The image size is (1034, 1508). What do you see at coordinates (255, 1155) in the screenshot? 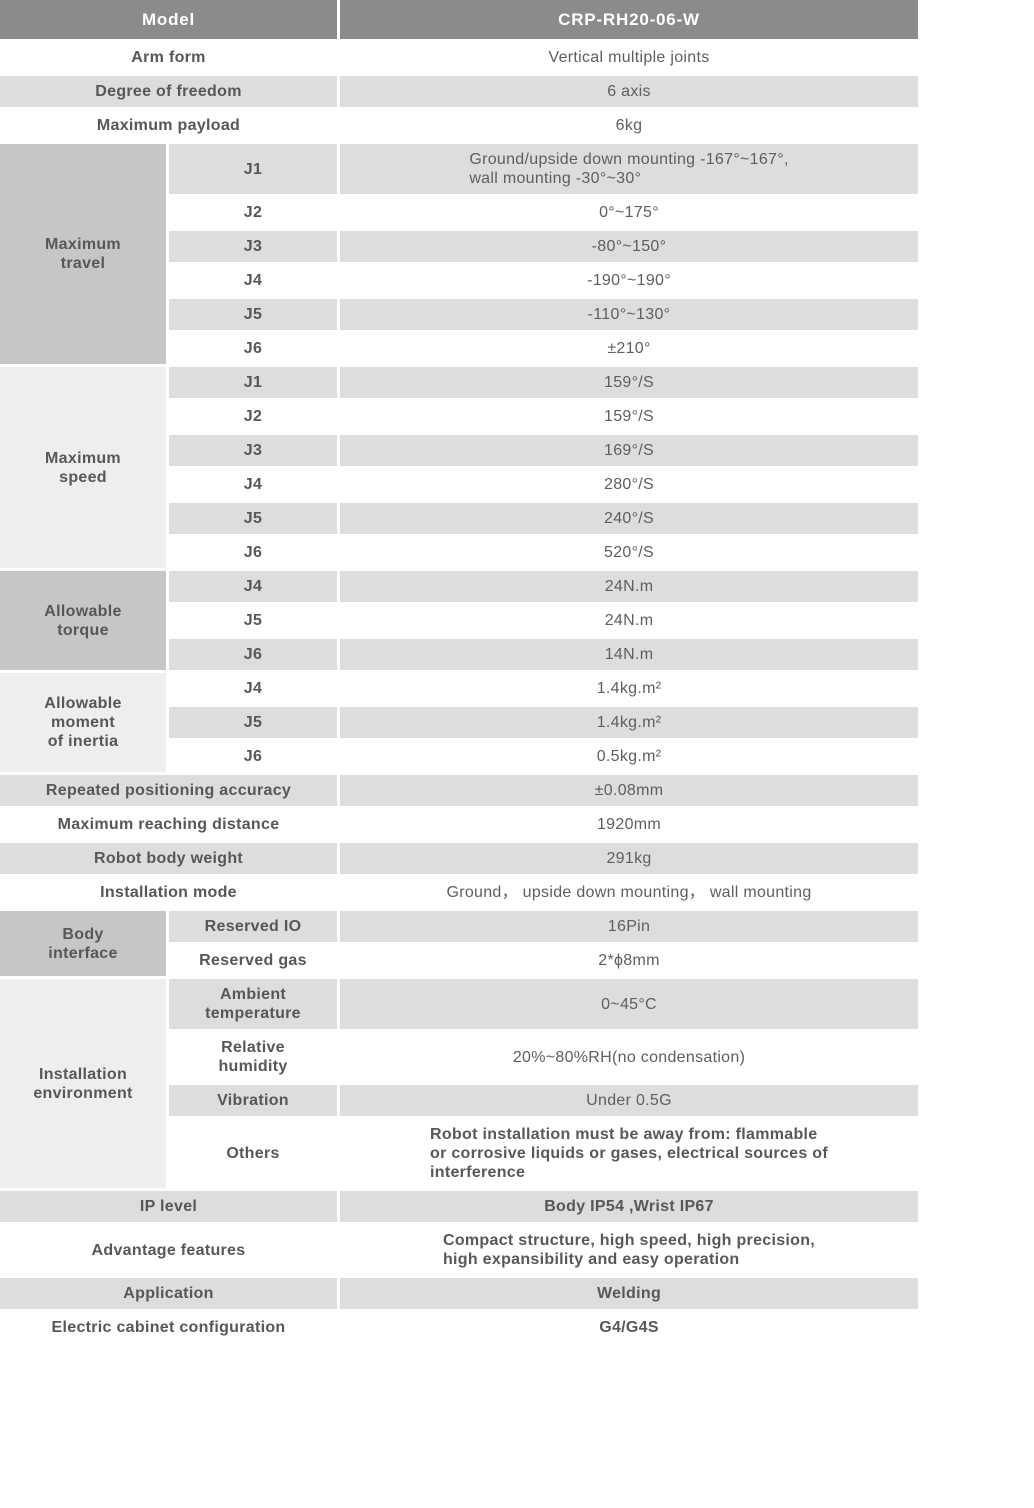
I see `sub-label-cell: Others` at bounding box center [255, 1155].